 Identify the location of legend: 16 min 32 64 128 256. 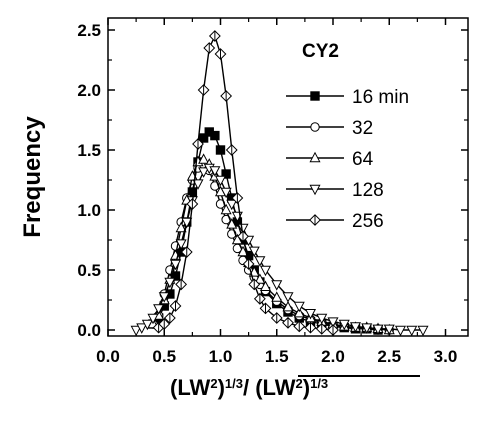
(347, 159).